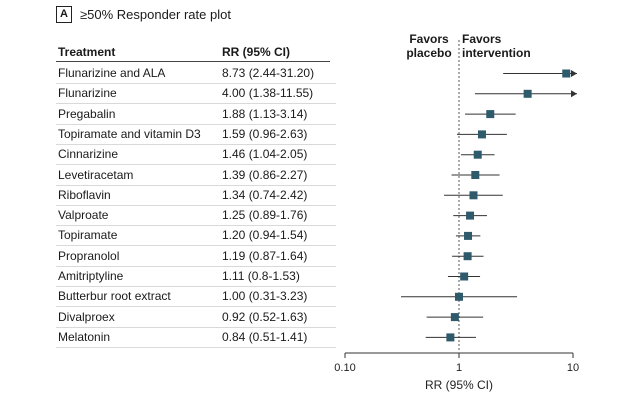 The height and width of the screenshot is (406, 639). What do you see at coordinates (196, 236) in the screenshot?
I see `table-row: Topiramate 1.20 (0.94-1.54)` at bounding box center [196, 236].